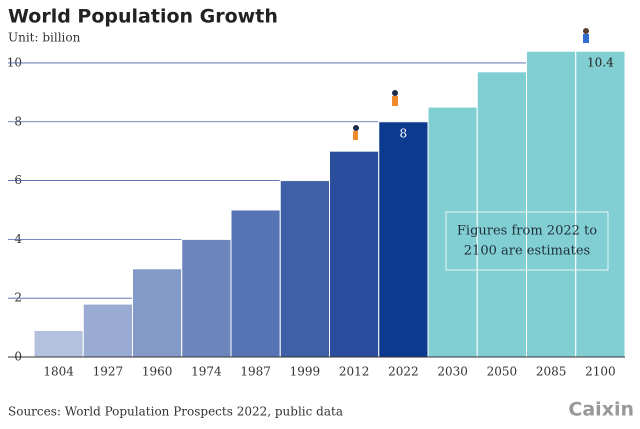  What do you see at coordinates (527, 241) in the screenshot?
I see `annotation-box` at bounding box center [527, 241].